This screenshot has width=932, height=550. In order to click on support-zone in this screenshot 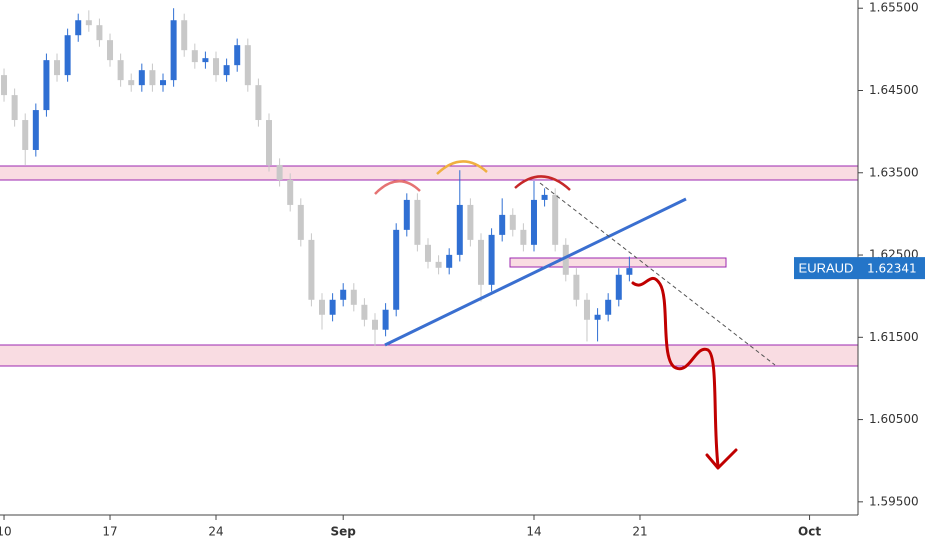, I will do `click(429, 355)`.